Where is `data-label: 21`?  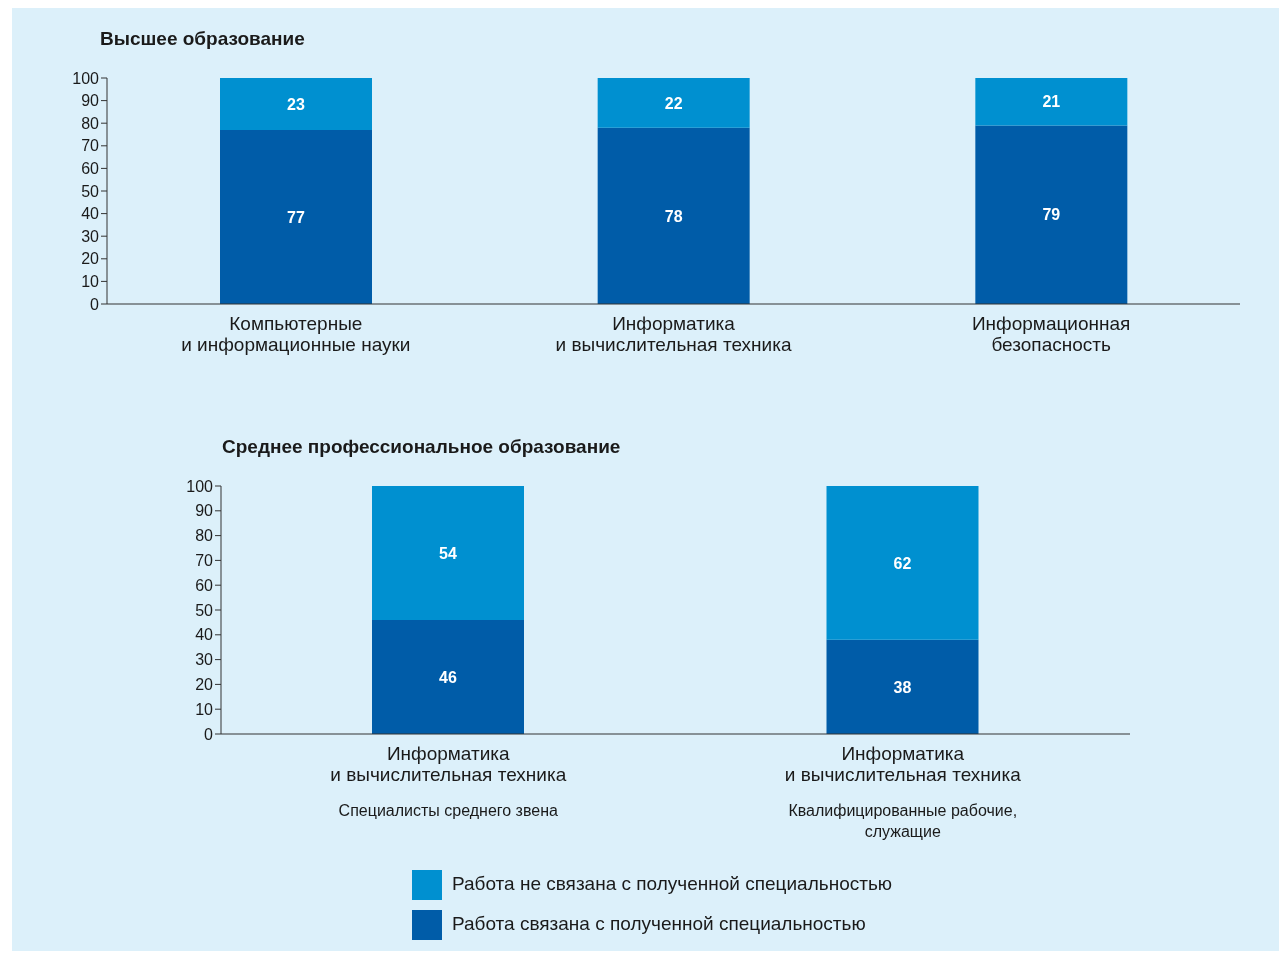
data-label: 21 is located at coordinates (1051, 102).